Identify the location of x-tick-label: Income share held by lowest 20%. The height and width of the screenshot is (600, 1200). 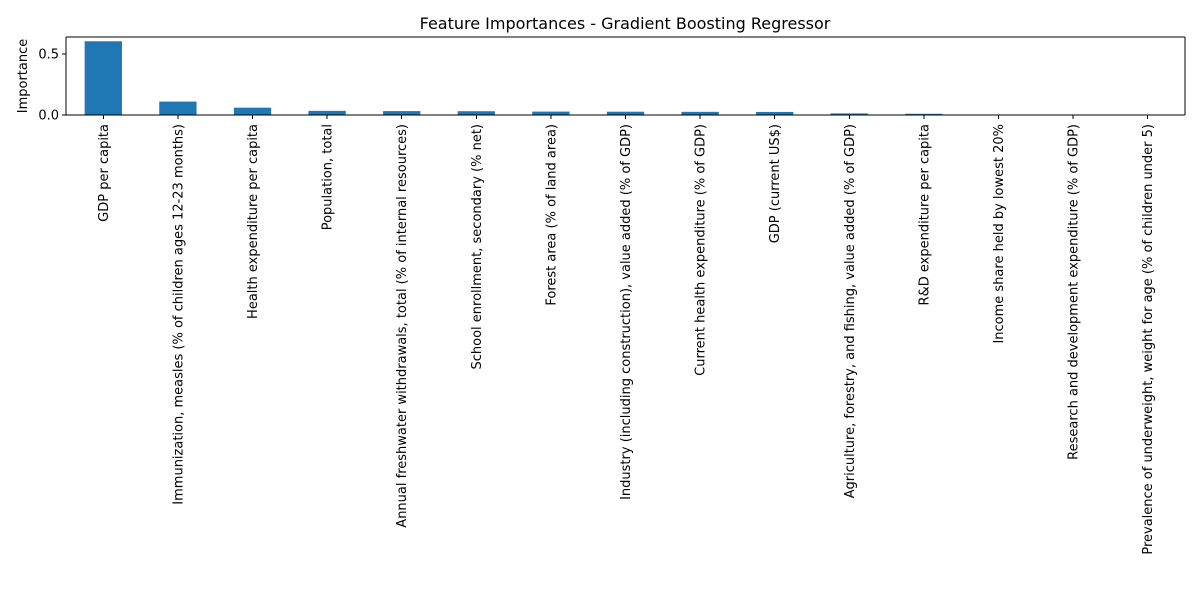
(999, 234).